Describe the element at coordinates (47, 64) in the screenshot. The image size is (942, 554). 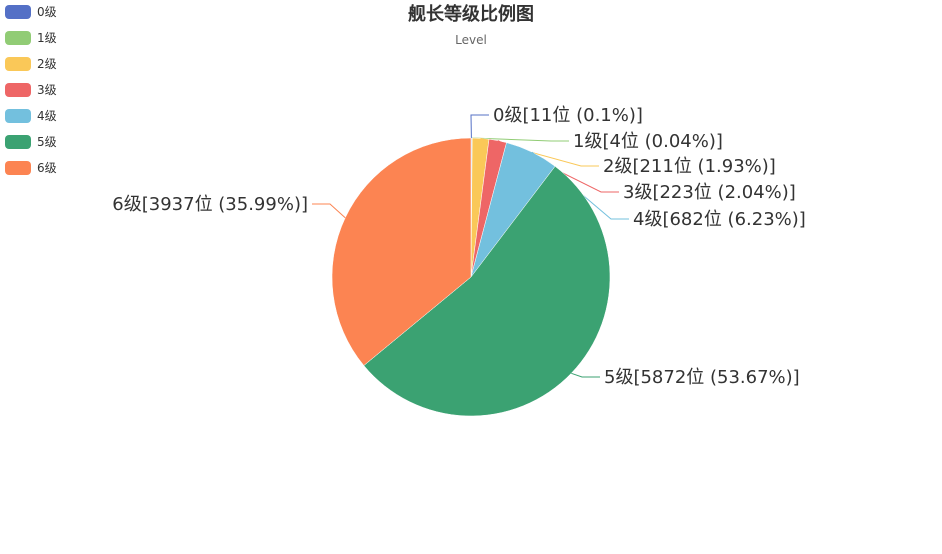
I see `legend-label: 2级` at that location.